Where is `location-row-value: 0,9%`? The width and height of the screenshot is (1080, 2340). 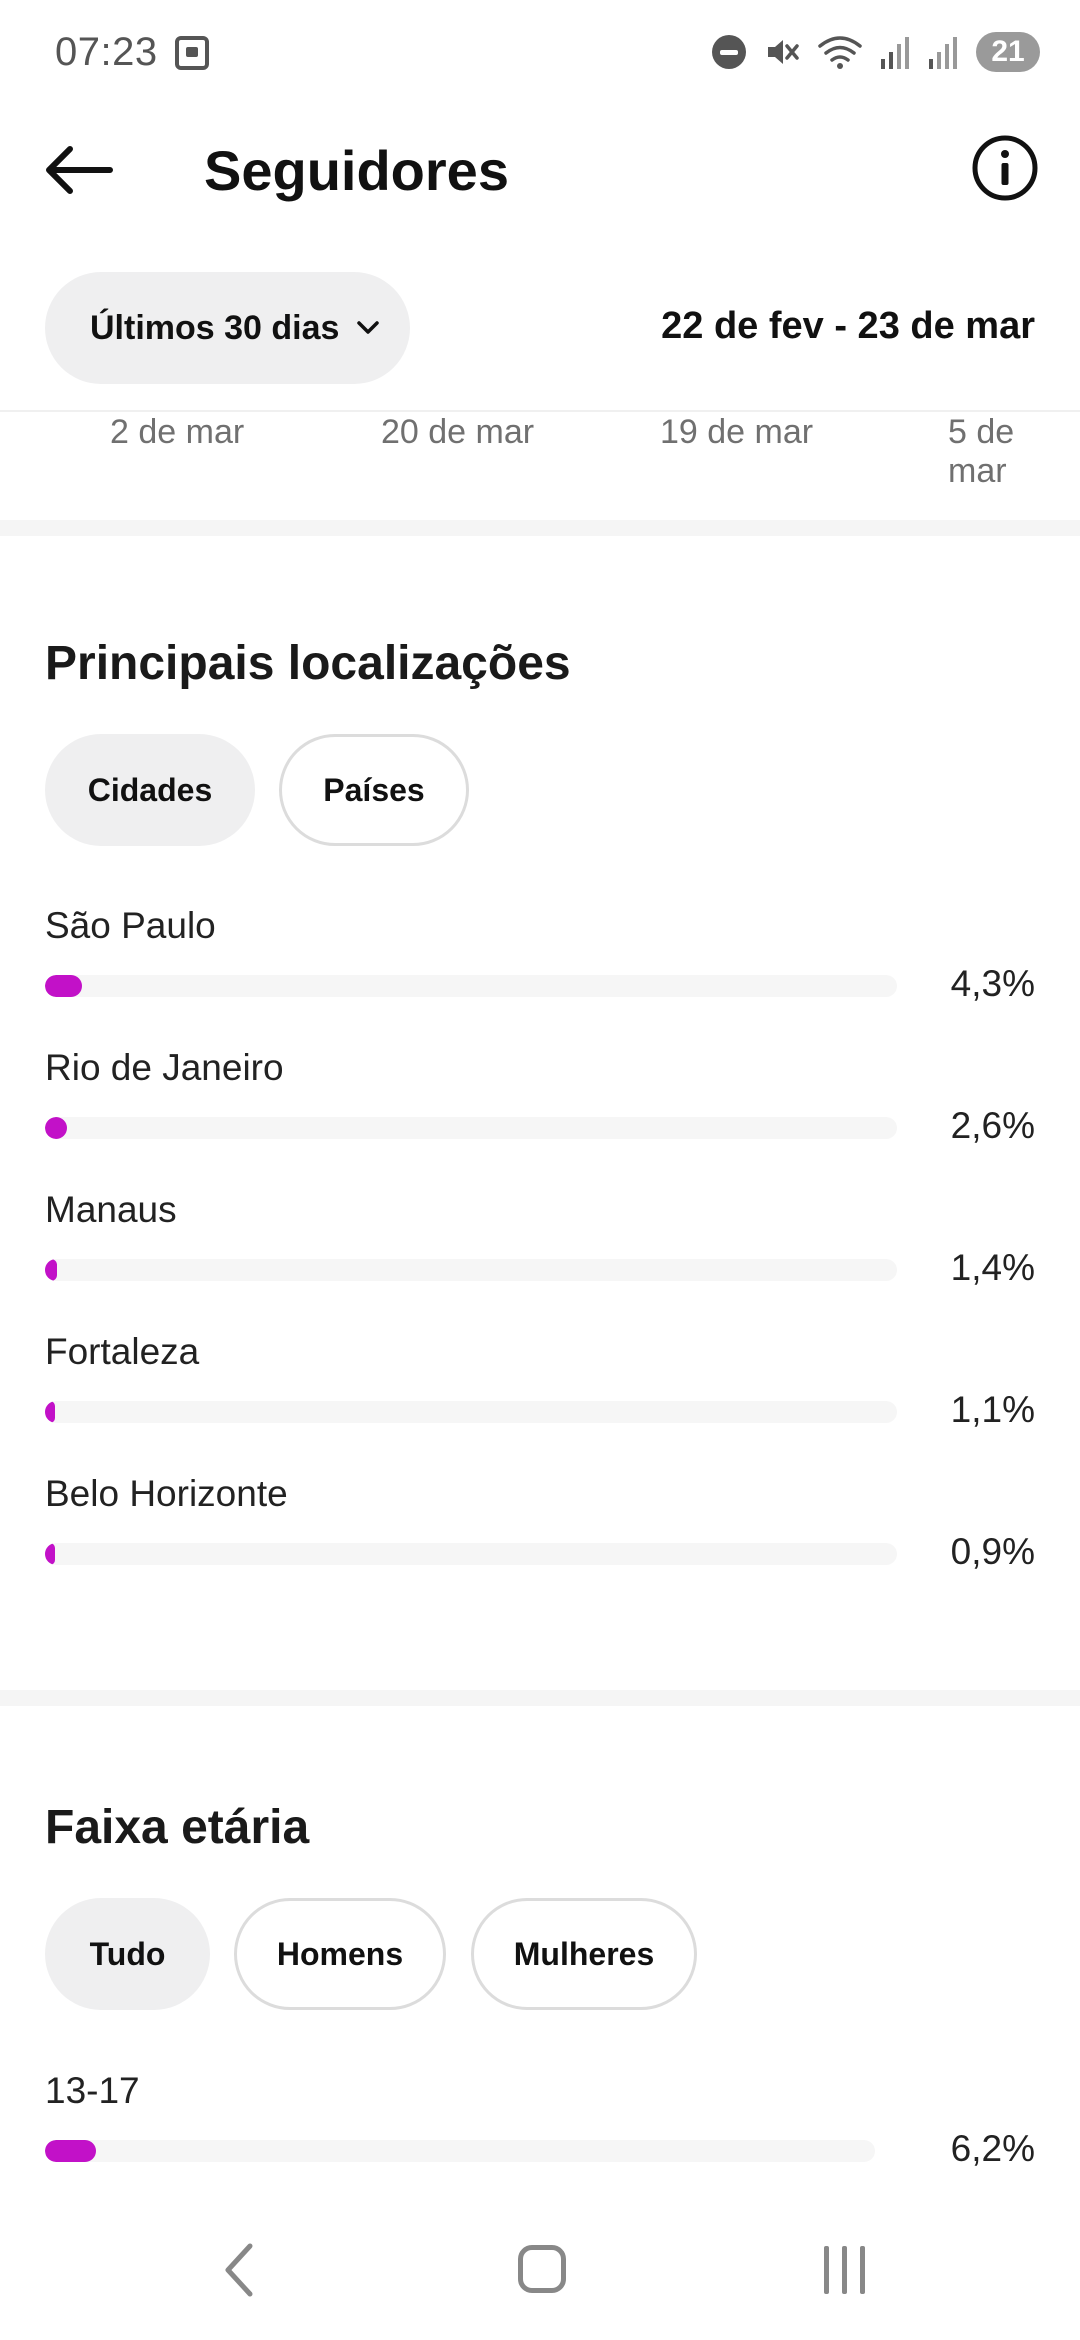
location-row-value: 0,9% is located at coordinates (992, 1551).